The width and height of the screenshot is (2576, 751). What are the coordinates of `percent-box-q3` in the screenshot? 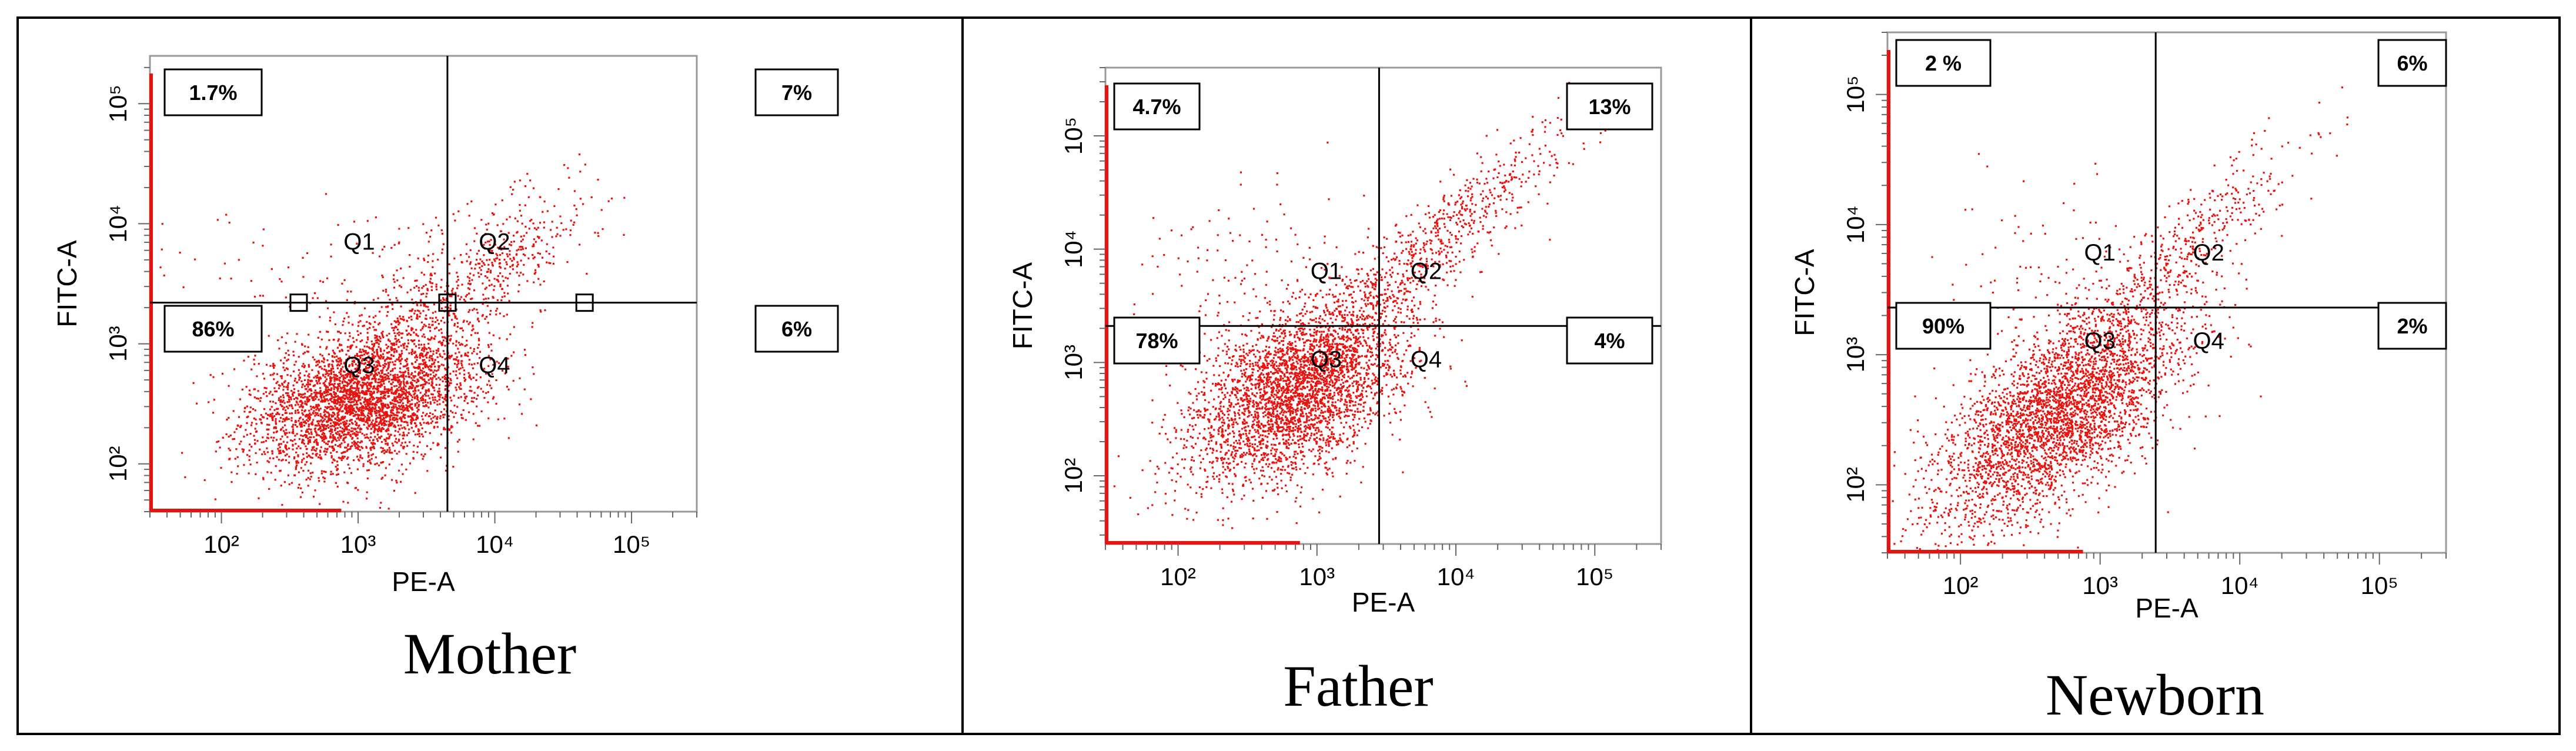 It's located at (213, 329).